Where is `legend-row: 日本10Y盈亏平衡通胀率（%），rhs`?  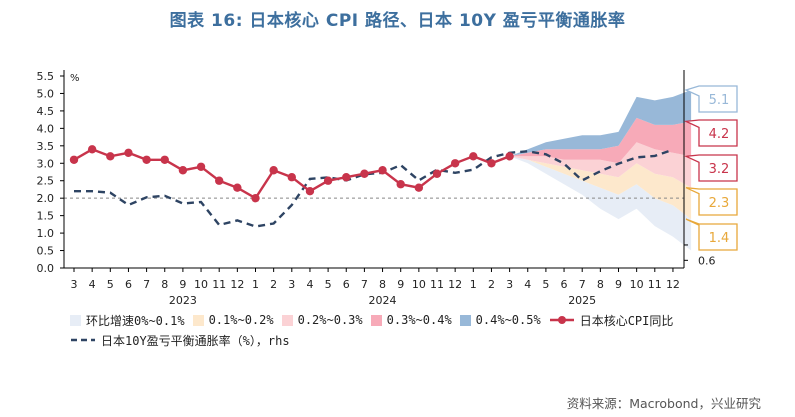
legend-row: 日本10Y盈亏平衡通胀率（%），rhs is located at coordinates (420, 340).